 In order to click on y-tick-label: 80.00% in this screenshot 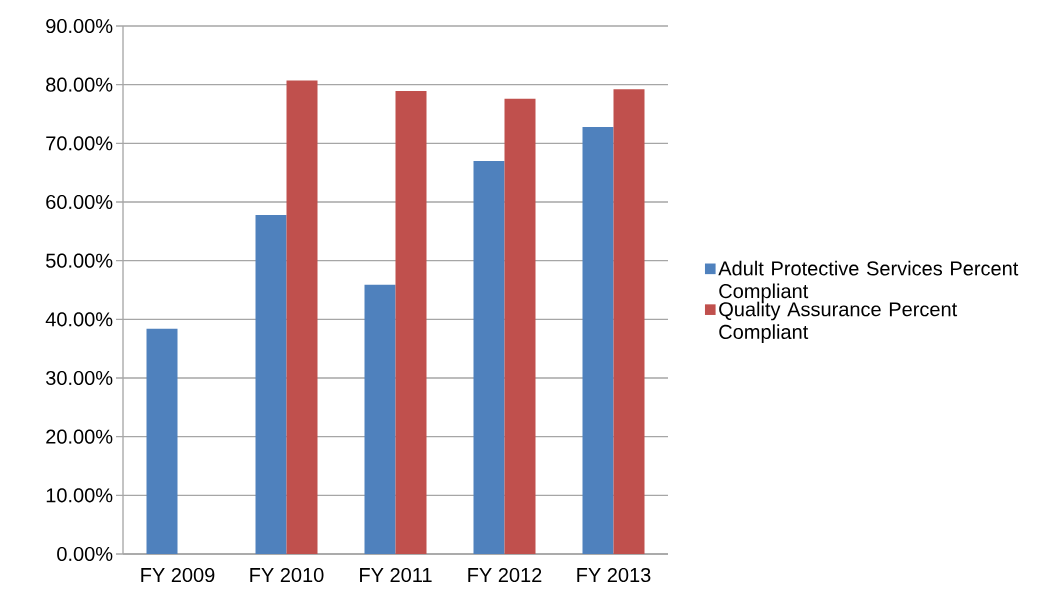, I will do `click(79, 84)`.